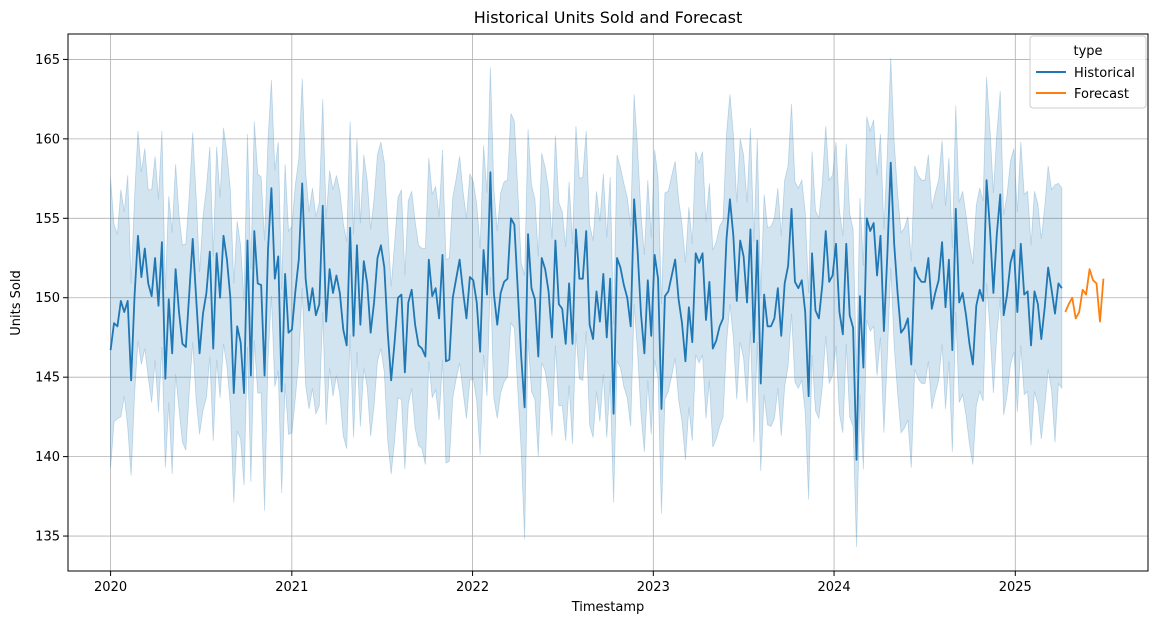  I want to click on legend-box, so click(1088, 72).